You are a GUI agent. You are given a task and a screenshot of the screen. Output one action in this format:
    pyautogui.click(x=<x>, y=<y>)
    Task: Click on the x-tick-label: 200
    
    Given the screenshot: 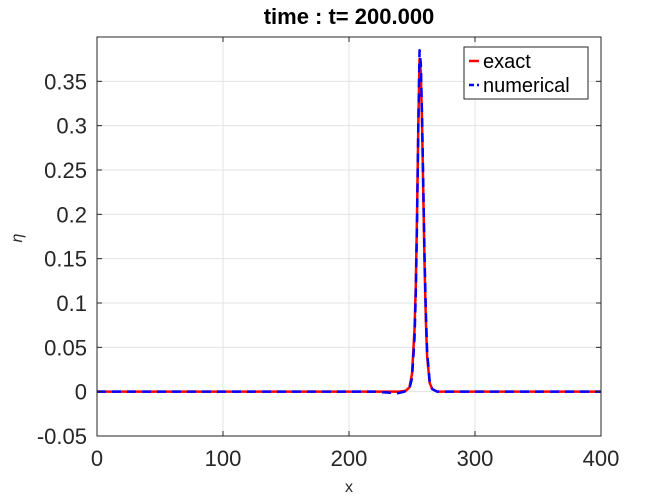 What is the action you would take?
    pyautogui.click(x=349, y=458)
    